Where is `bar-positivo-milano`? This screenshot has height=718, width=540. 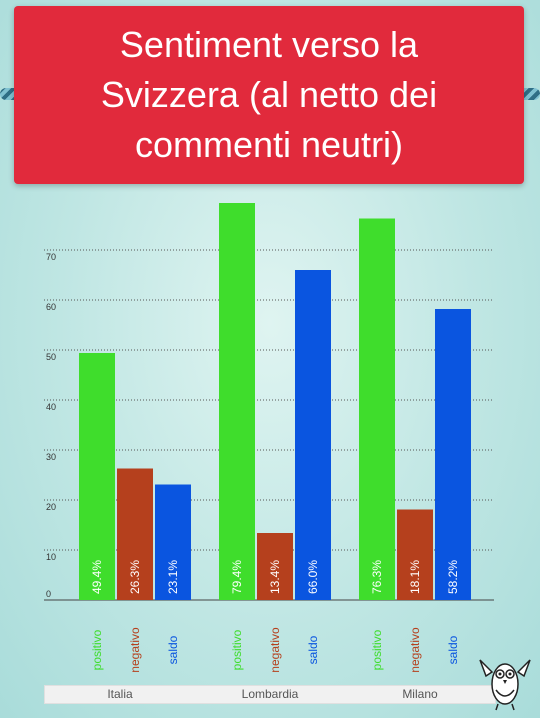 bar-positivo-milano is located at coordinates (377, 409).